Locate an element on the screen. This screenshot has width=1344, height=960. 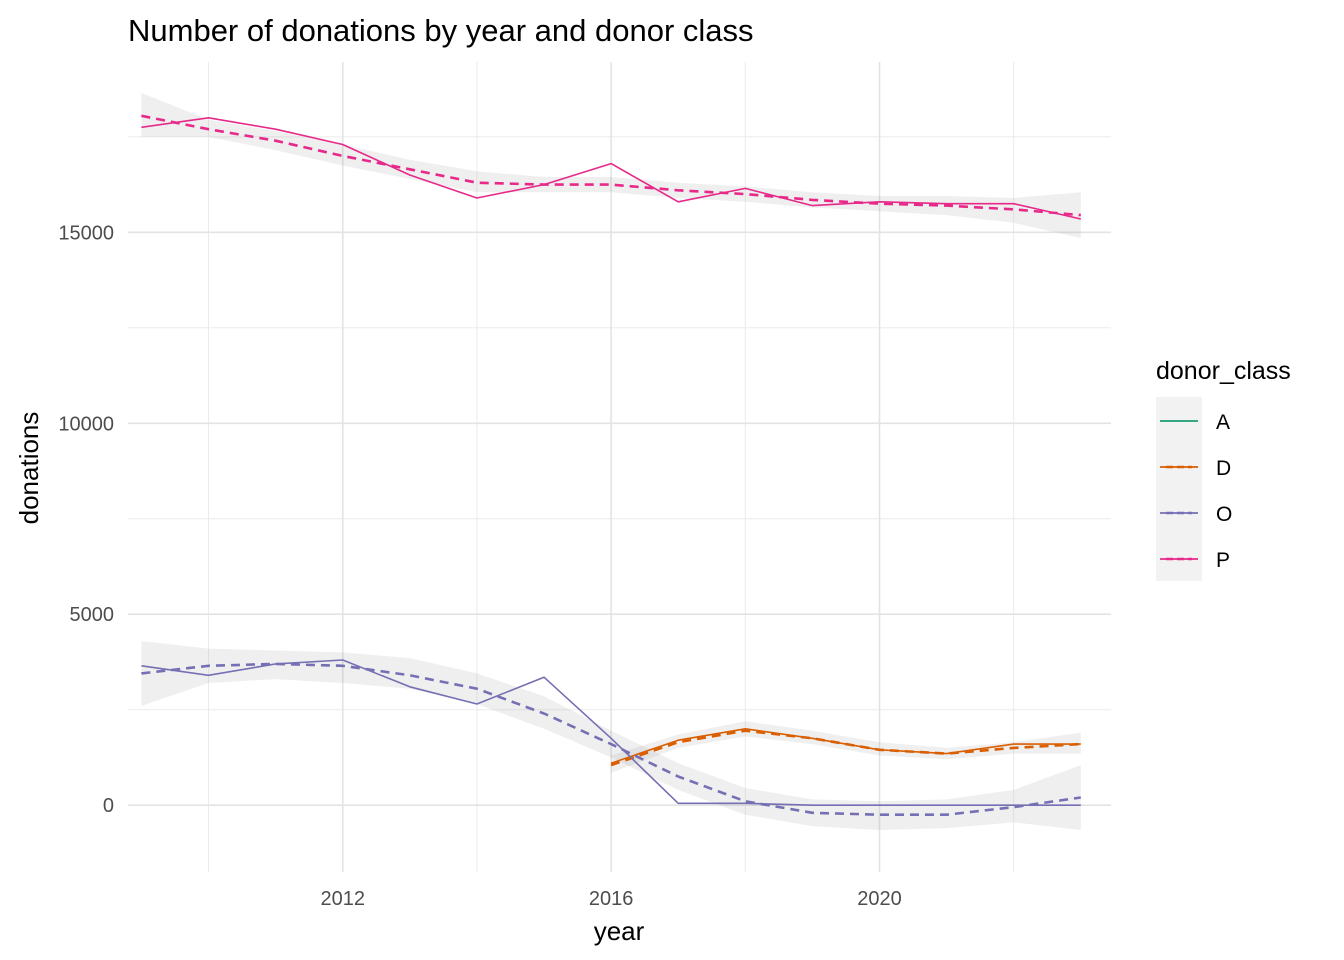
y-tick-label: 10000 is located at coordinates (86, 424).